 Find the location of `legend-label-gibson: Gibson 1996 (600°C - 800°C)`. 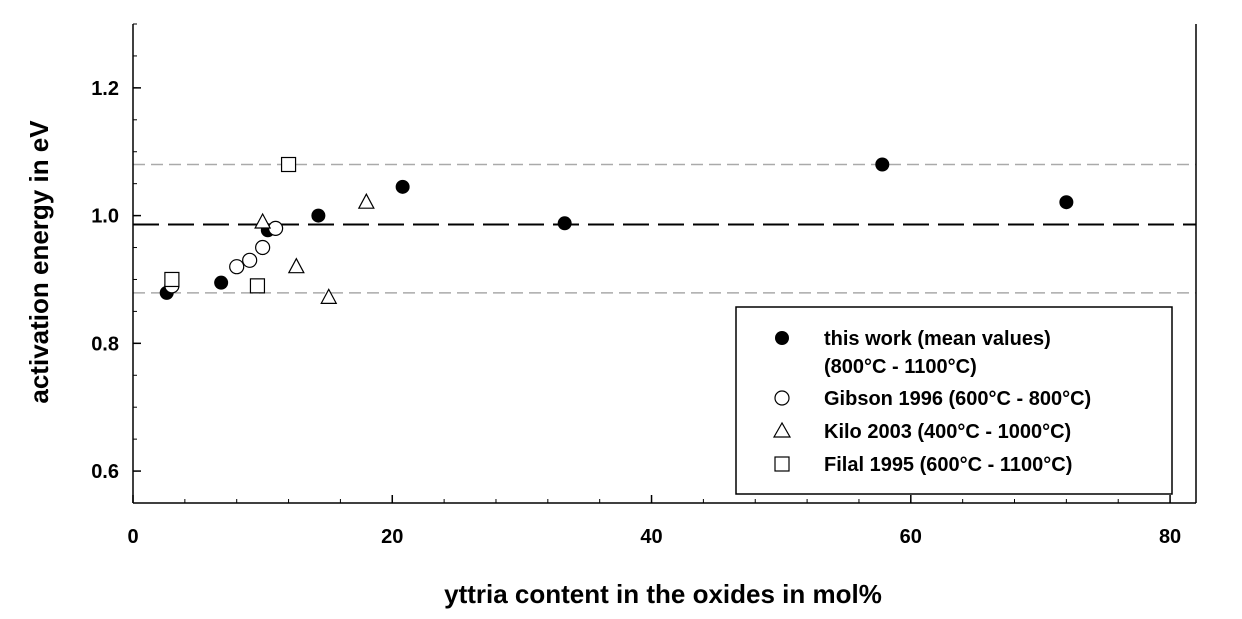

legend-label-gibson: Gibson 1996 (600°C - 800°C) is located at coordinates (957, 399).